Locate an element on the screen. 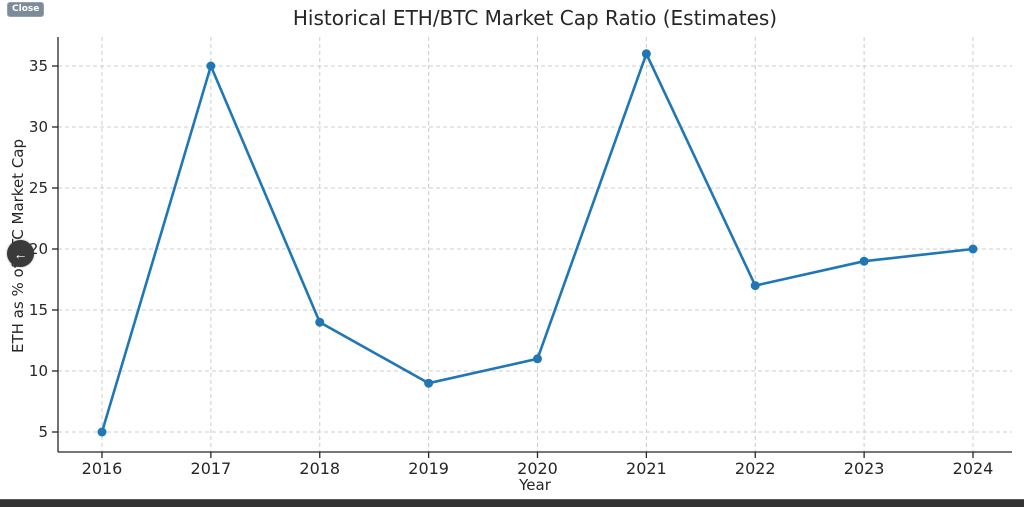 Image resolution: width=1024 pixels, height=507 pixels. x-tick-label: 2020 is located at coordinates (537, 468).